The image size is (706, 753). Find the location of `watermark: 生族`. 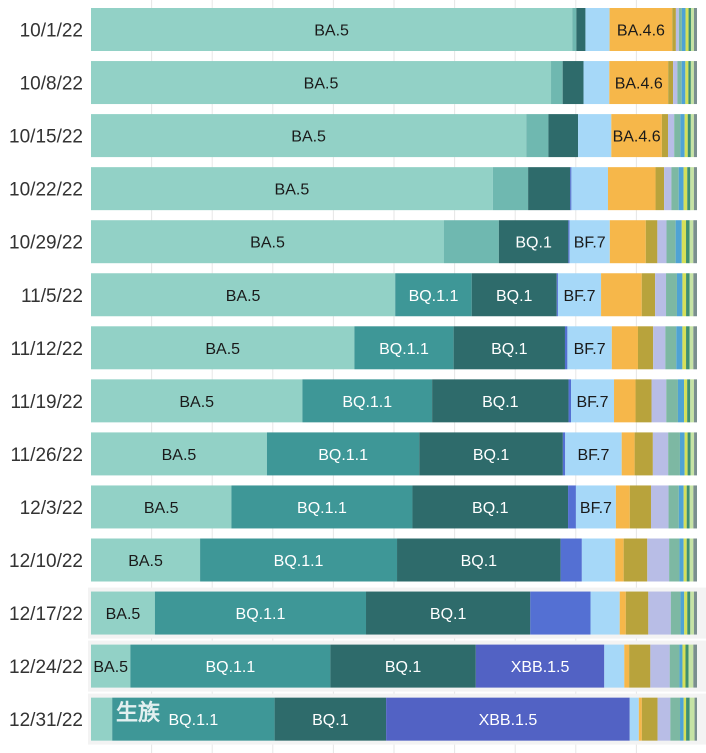

watermark: 生族 is located at coordinates (138, 713).